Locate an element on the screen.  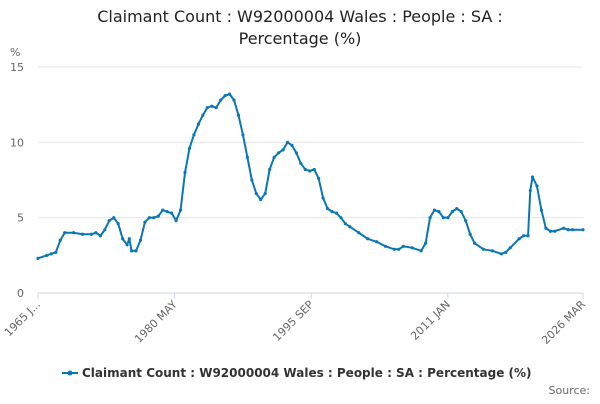
source: Source: is located at coordinates (570, 390).